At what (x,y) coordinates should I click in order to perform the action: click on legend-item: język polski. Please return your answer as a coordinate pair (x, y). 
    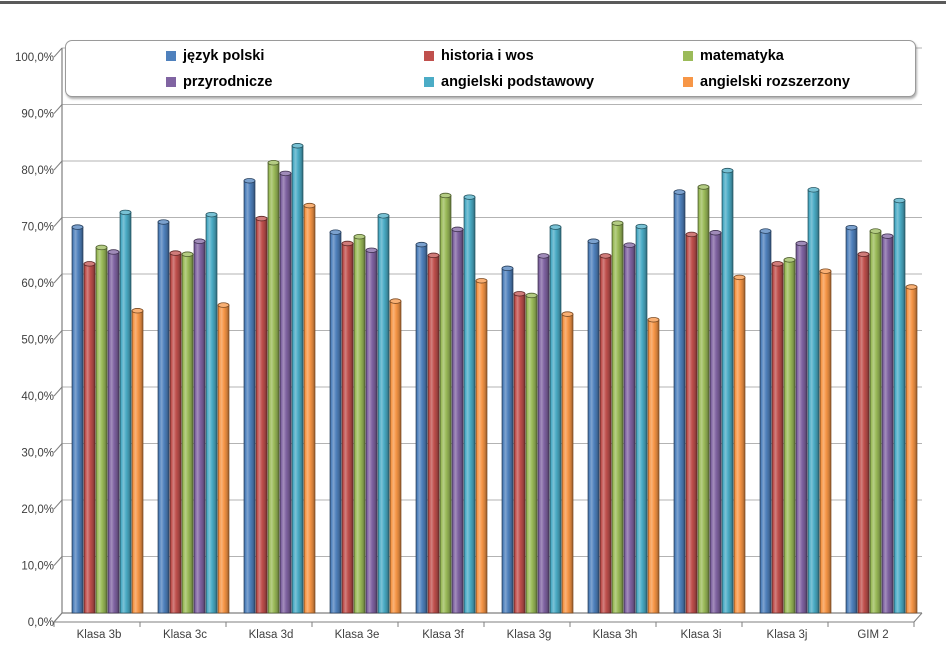
    Looking at the image, I should click on (215, 56).